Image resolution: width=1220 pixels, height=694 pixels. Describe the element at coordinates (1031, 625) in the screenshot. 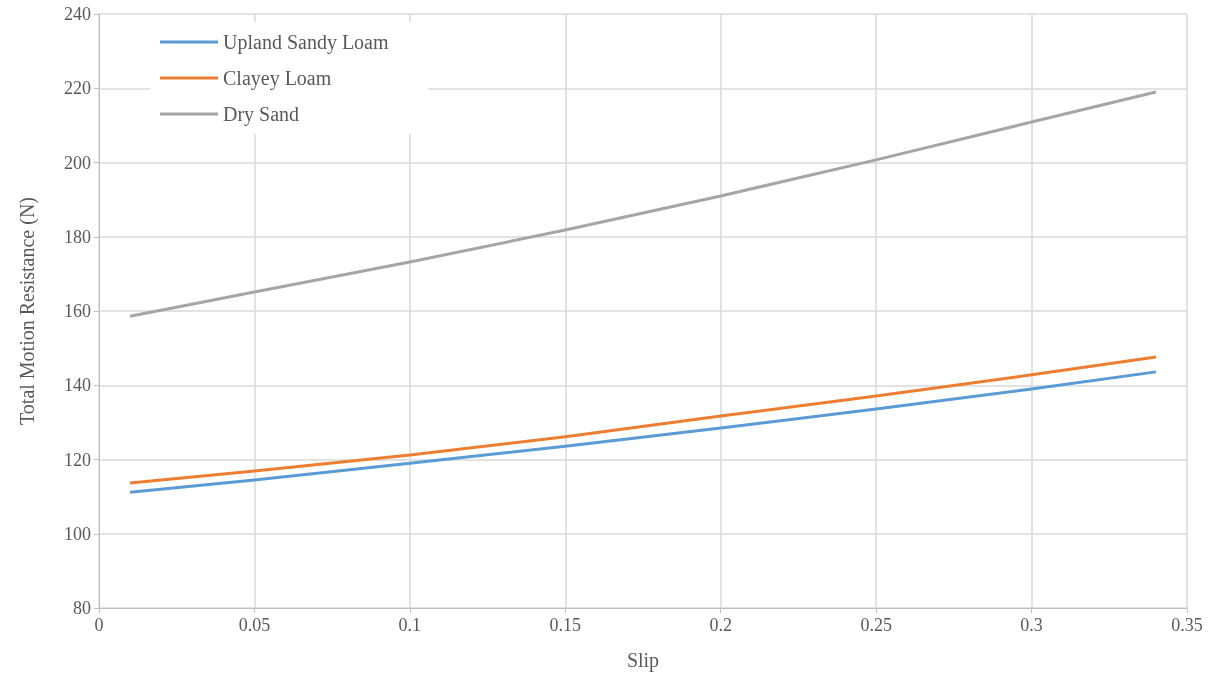

I see `x-tick-label: 0.3` at that location.